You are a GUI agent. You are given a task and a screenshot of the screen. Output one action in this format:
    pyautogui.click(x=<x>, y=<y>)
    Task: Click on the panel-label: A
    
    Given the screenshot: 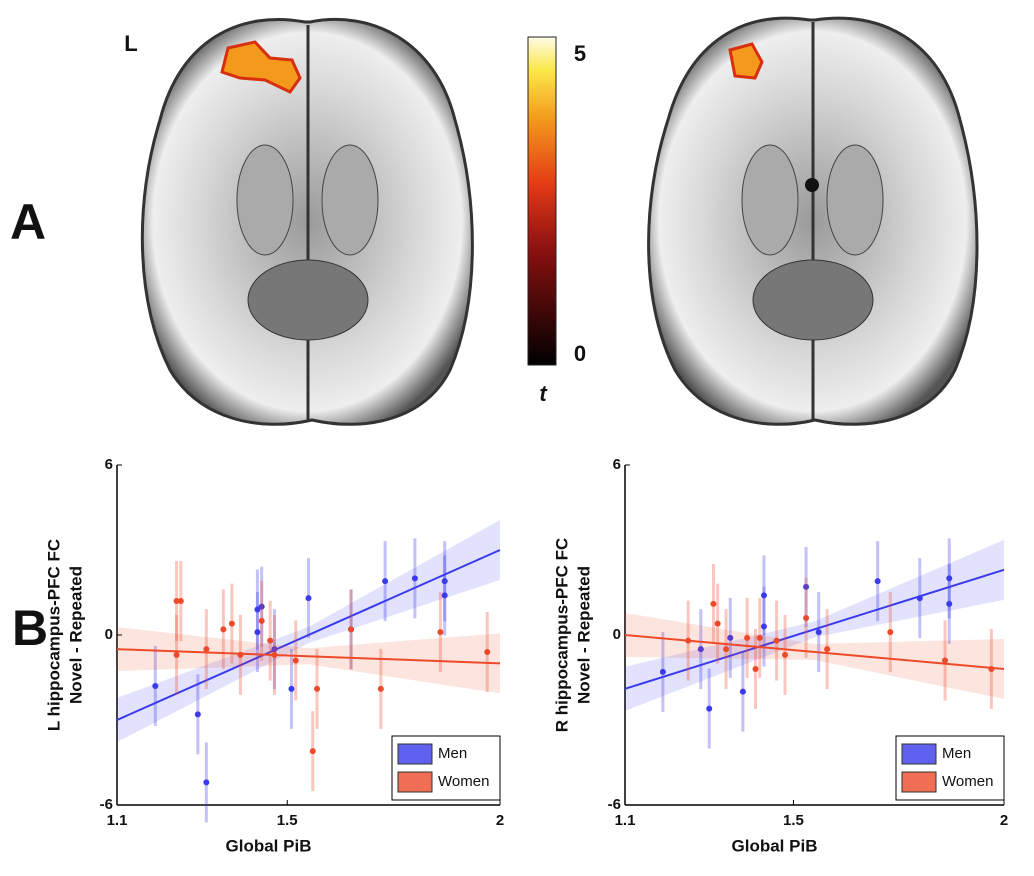 What is the action you would take?
    pyautogui.click(x=28, y=222)
    